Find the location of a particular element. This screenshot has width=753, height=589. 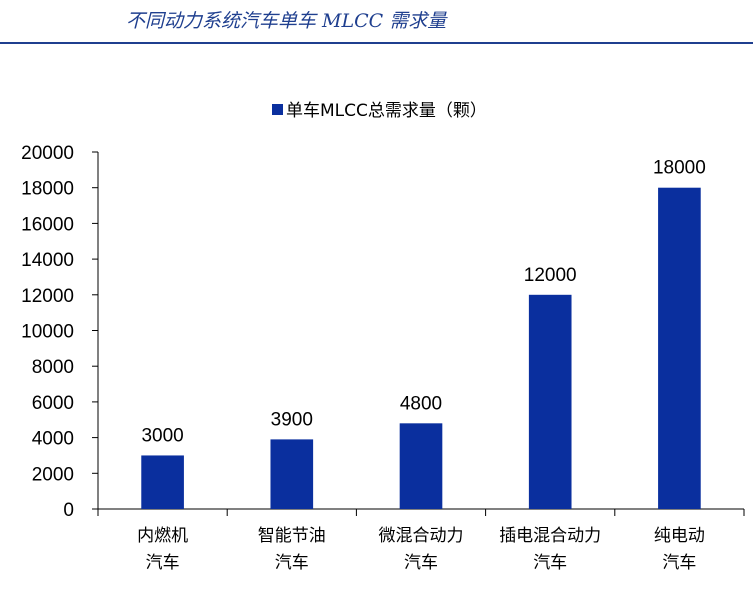

x-axis is located at coordinates (421, 512).